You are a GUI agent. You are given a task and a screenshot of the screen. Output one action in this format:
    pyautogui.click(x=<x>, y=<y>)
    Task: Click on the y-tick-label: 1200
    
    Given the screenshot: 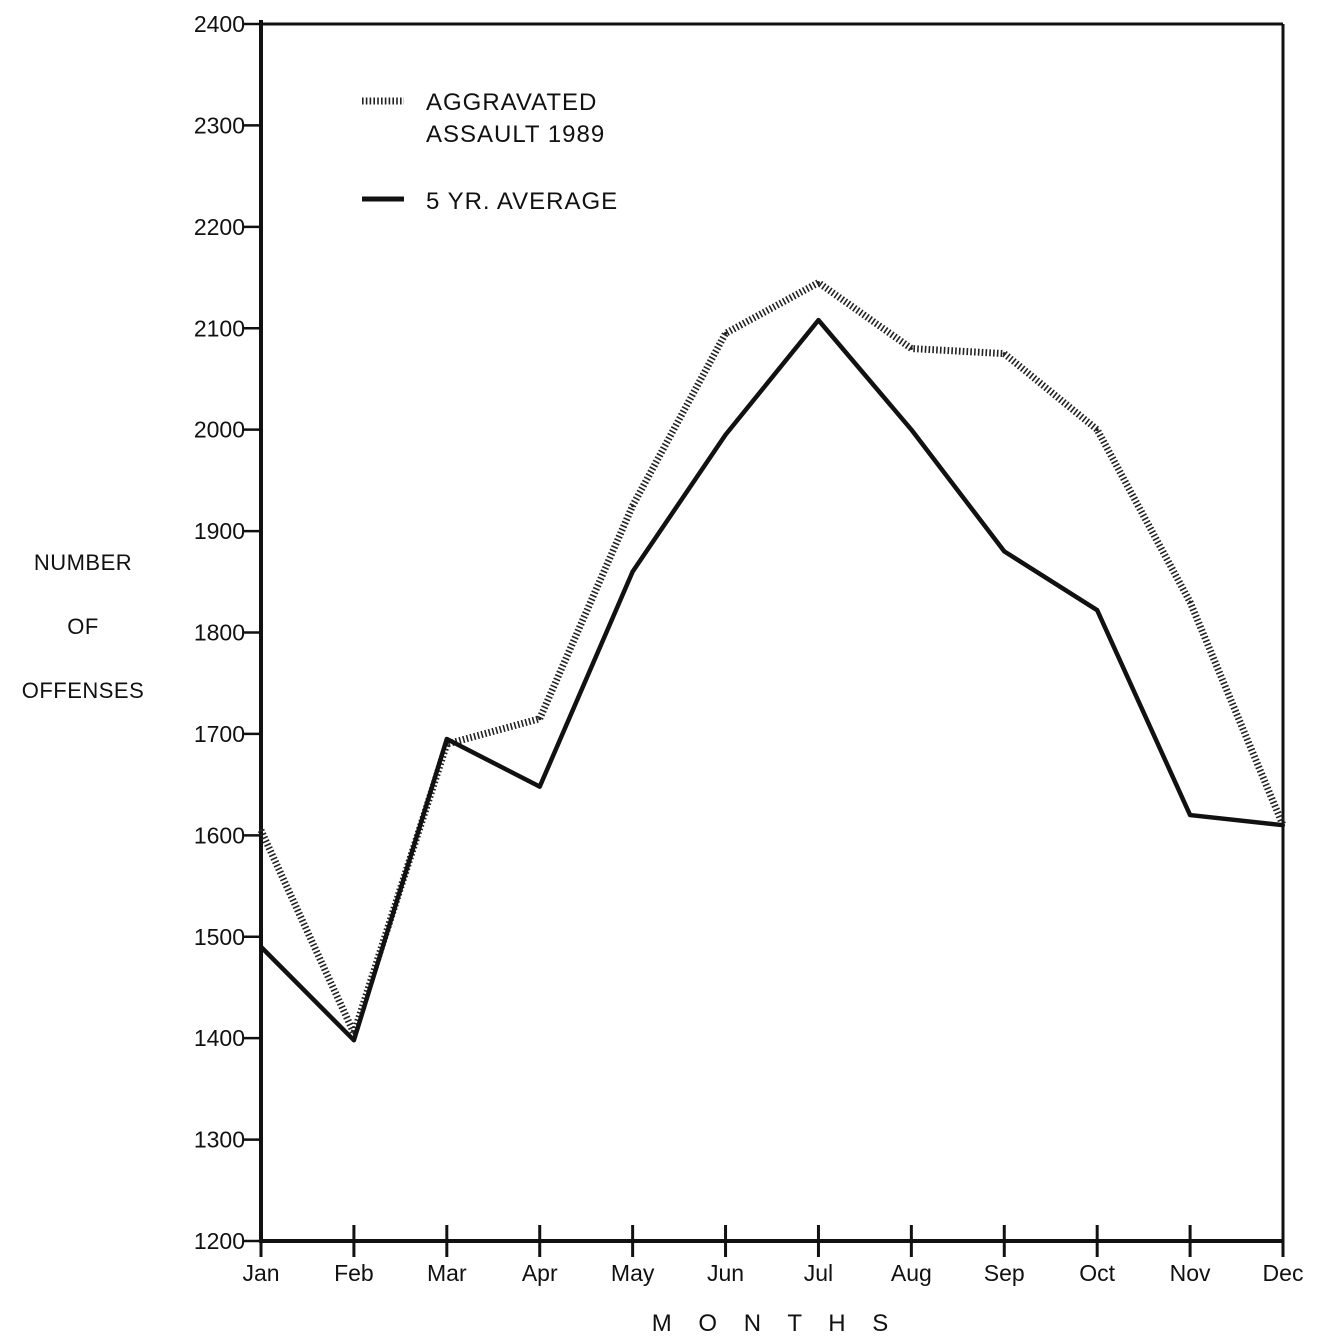 What is the action you would take?
    pyautogui.click(x=219, y=1241)
    